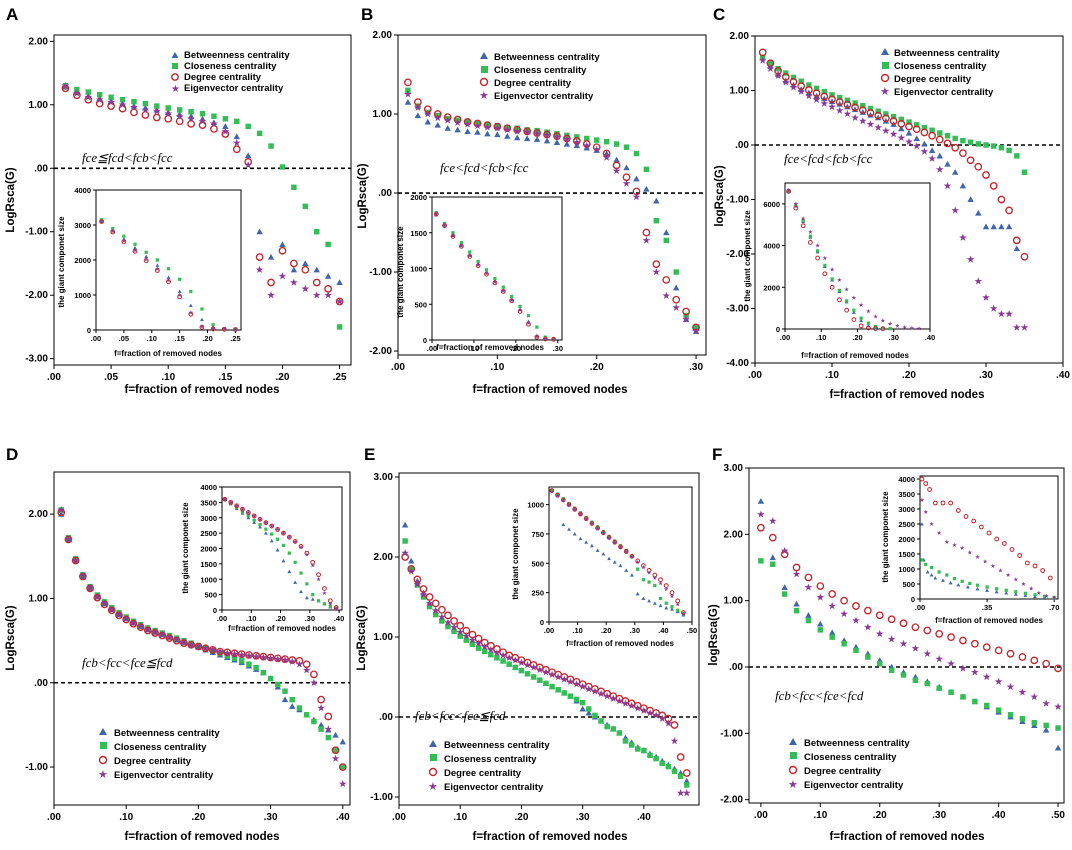 Image resolution: width=1072 pixels, height=850 pixels. Describe the element at coordinates (282, 628) in the screenshot. I see `inset-x-axis-label: f=fraction of removed nodes` at that location.